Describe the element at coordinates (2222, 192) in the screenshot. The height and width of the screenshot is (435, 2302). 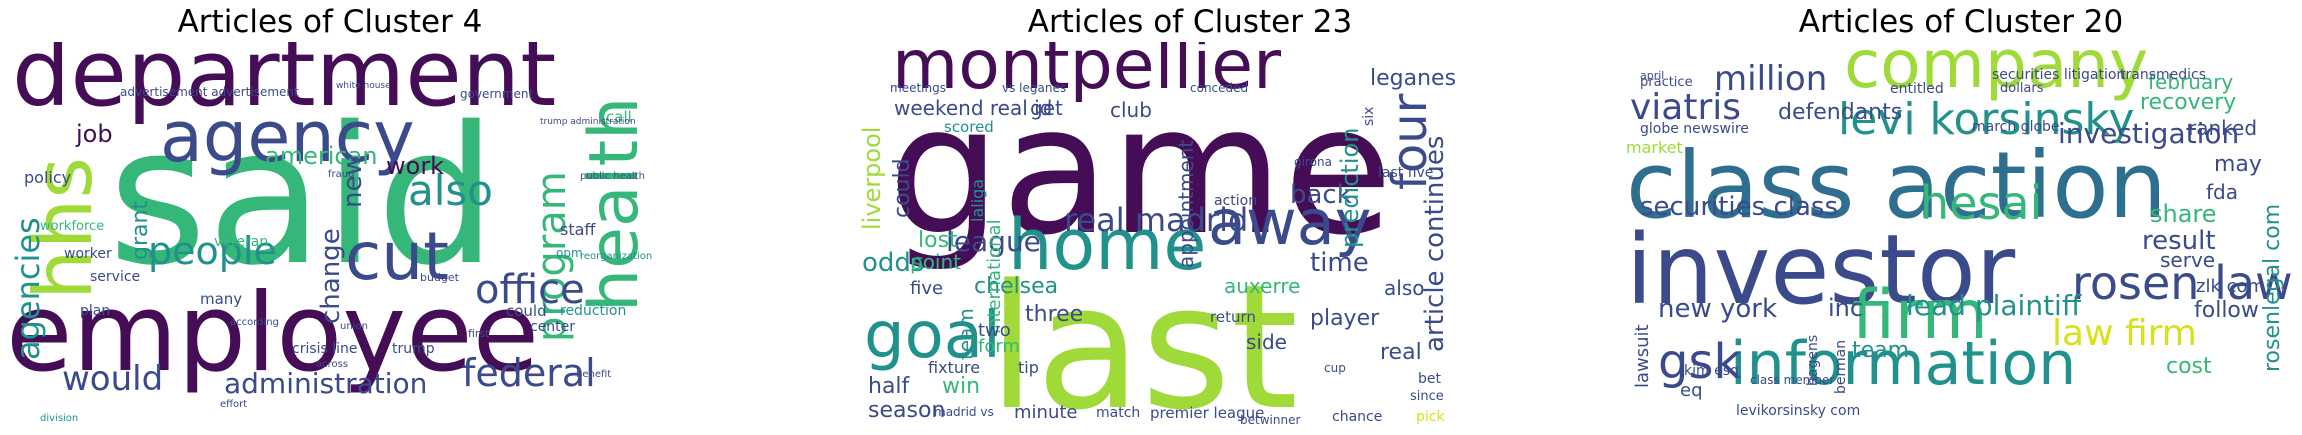
I see `word: fda` at that location.